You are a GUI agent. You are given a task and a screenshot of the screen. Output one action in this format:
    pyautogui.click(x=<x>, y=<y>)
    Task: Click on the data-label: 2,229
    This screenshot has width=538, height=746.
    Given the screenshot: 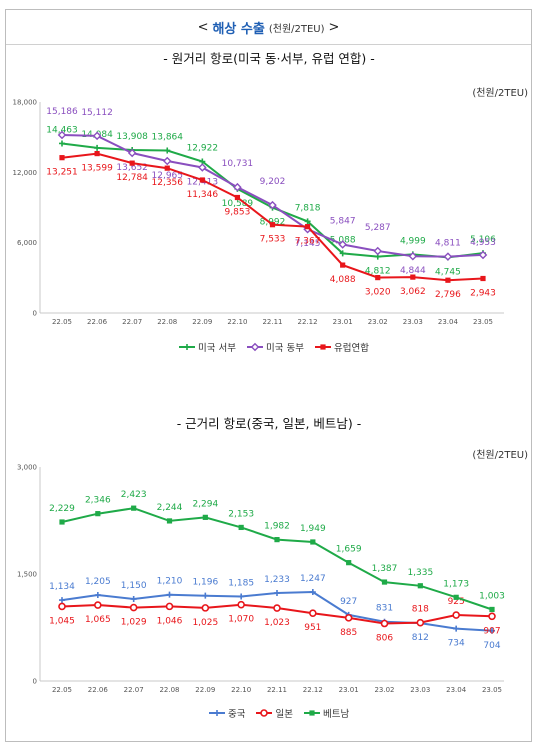 What is the action you would take?
    pyautogui.click(x=62, y=509)
    